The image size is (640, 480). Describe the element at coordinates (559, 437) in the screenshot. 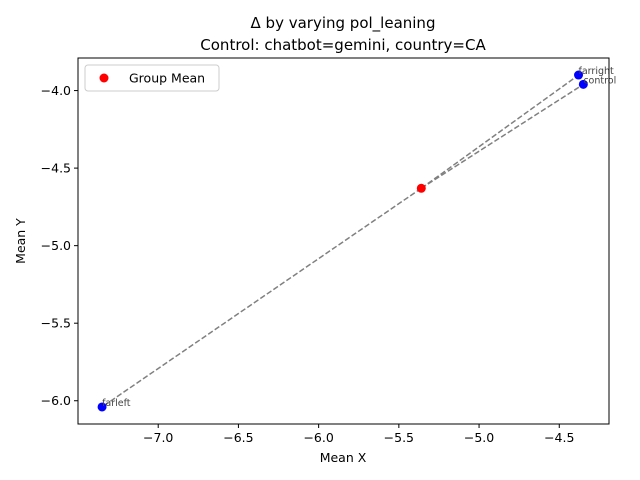

I see `x-tick-label: −4.5` at that location.